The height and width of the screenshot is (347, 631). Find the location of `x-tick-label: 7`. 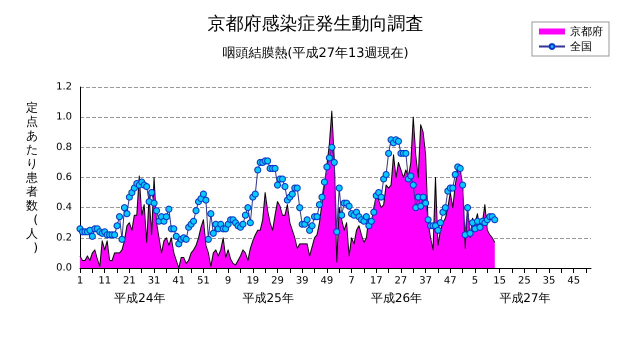

x-tick-label: 7 is located at coordinates (351, 281).